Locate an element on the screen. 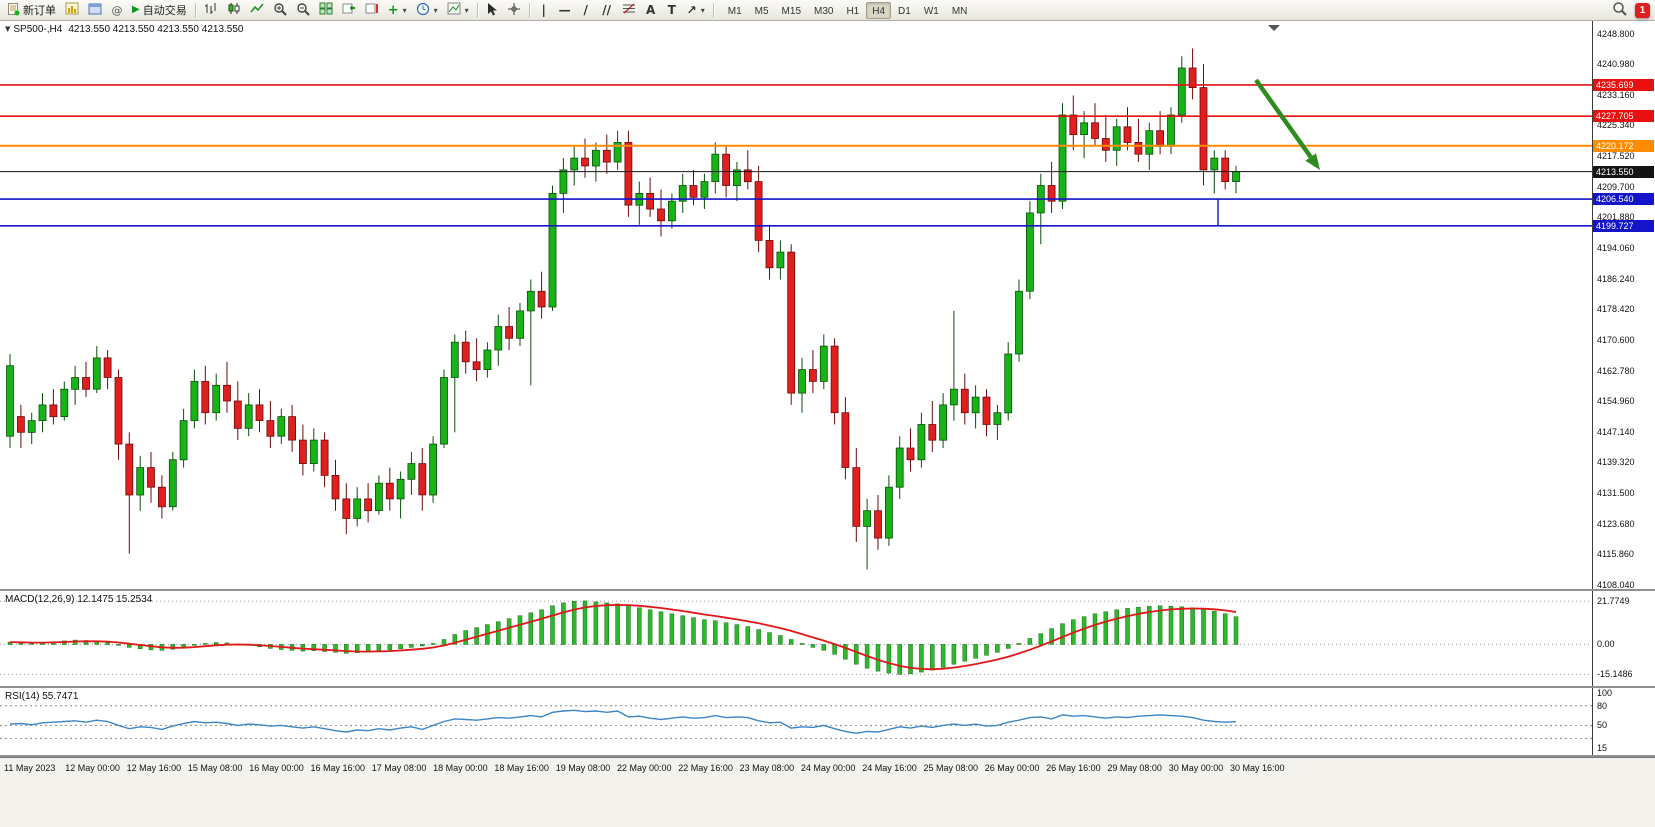  auto-scroll-button is located at coordinates (349, 10).